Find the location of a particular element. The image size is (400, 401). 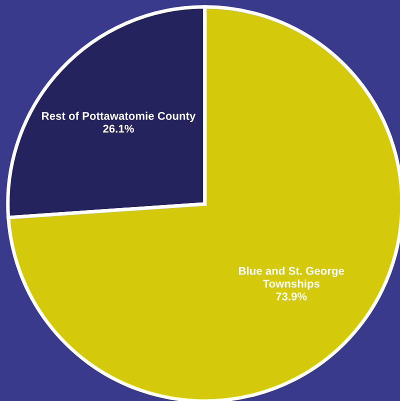

slice-label: Rest of Pottawatomie County is located at coordinates (119, 117).